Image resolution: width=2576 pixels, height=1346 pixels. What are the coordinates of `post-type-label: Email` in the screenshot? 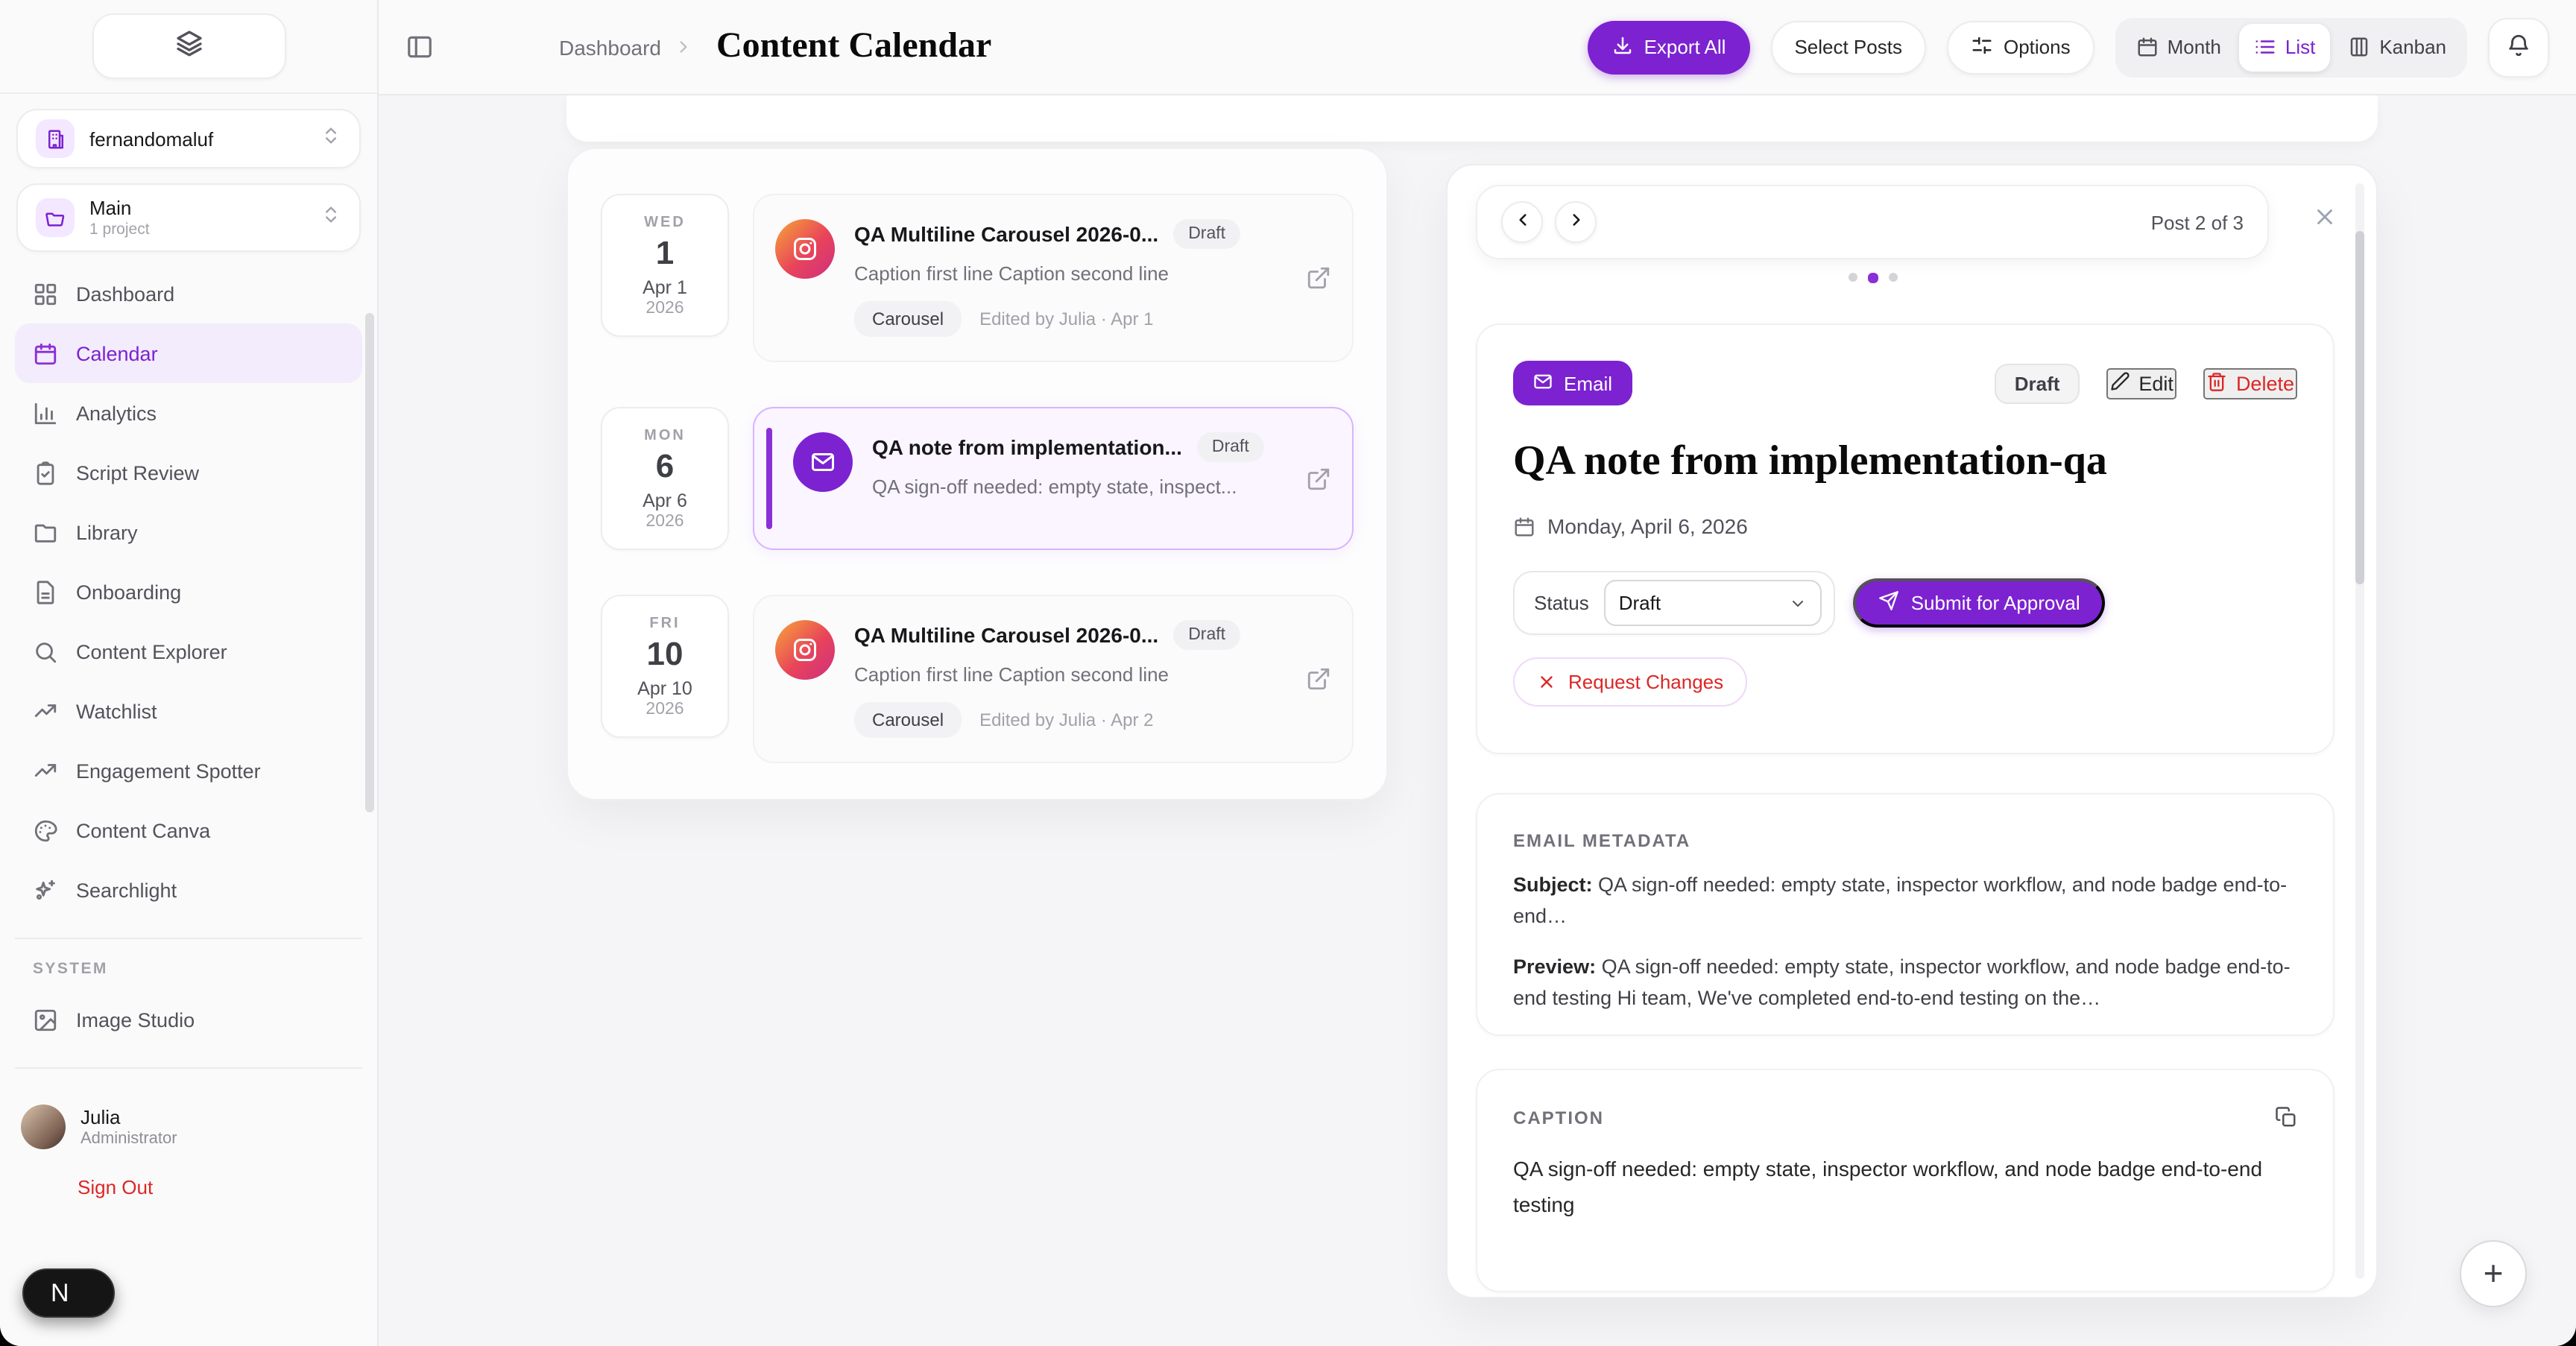 It's located at (1588, 383).